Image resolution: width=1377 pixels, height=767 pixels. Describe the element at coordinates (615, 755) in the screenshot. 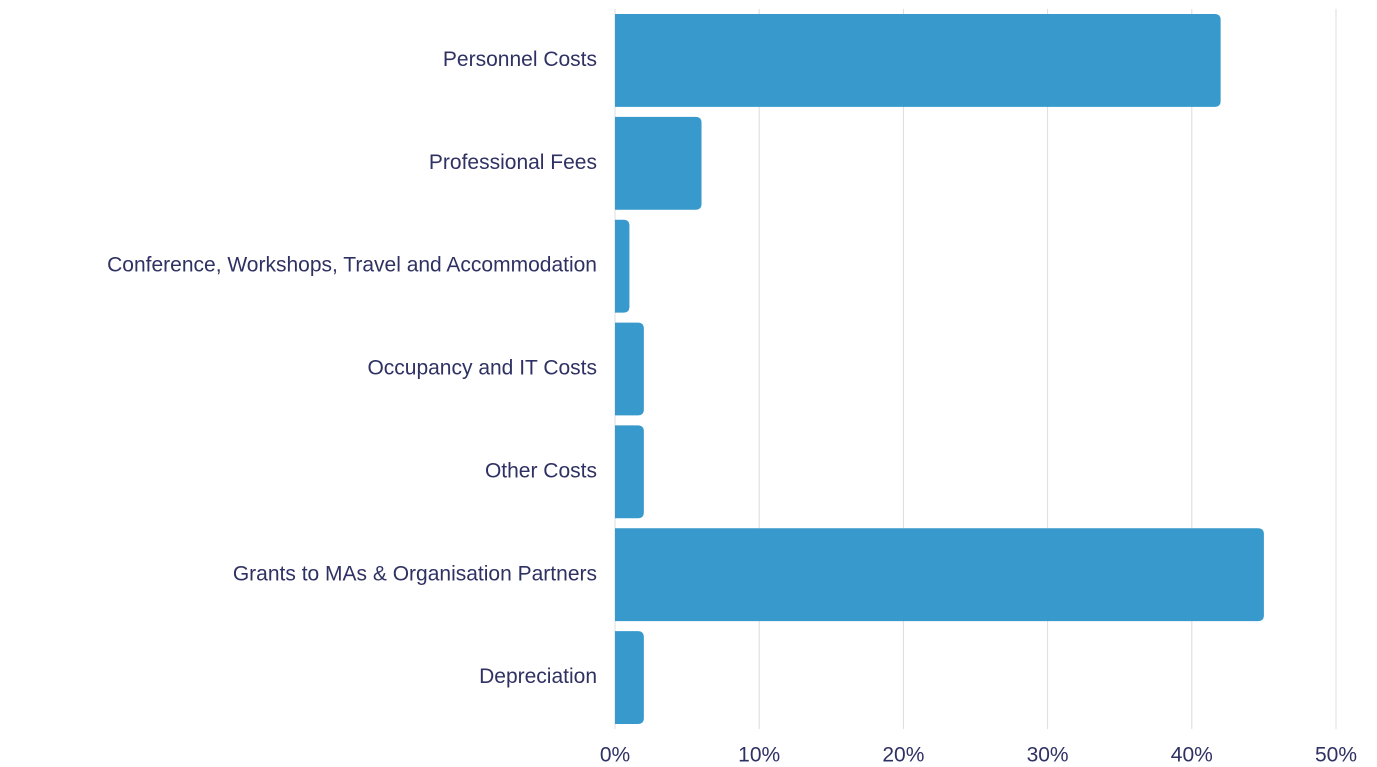

I see `x-tick-label: 0%` at that location.